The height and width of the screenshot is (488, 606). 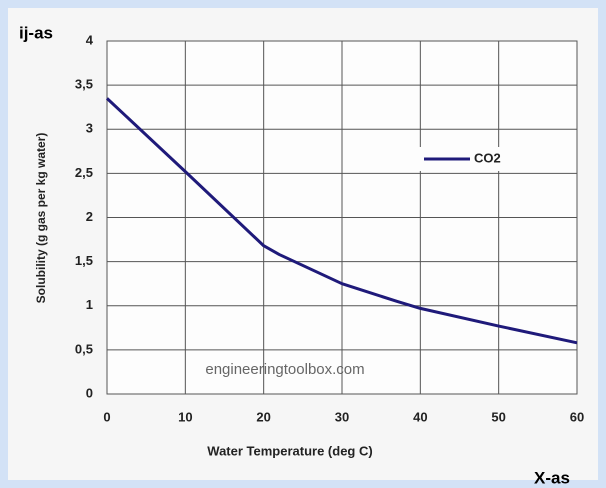 I want to click on x-tick-label: 0, so click(x=106, y=416).